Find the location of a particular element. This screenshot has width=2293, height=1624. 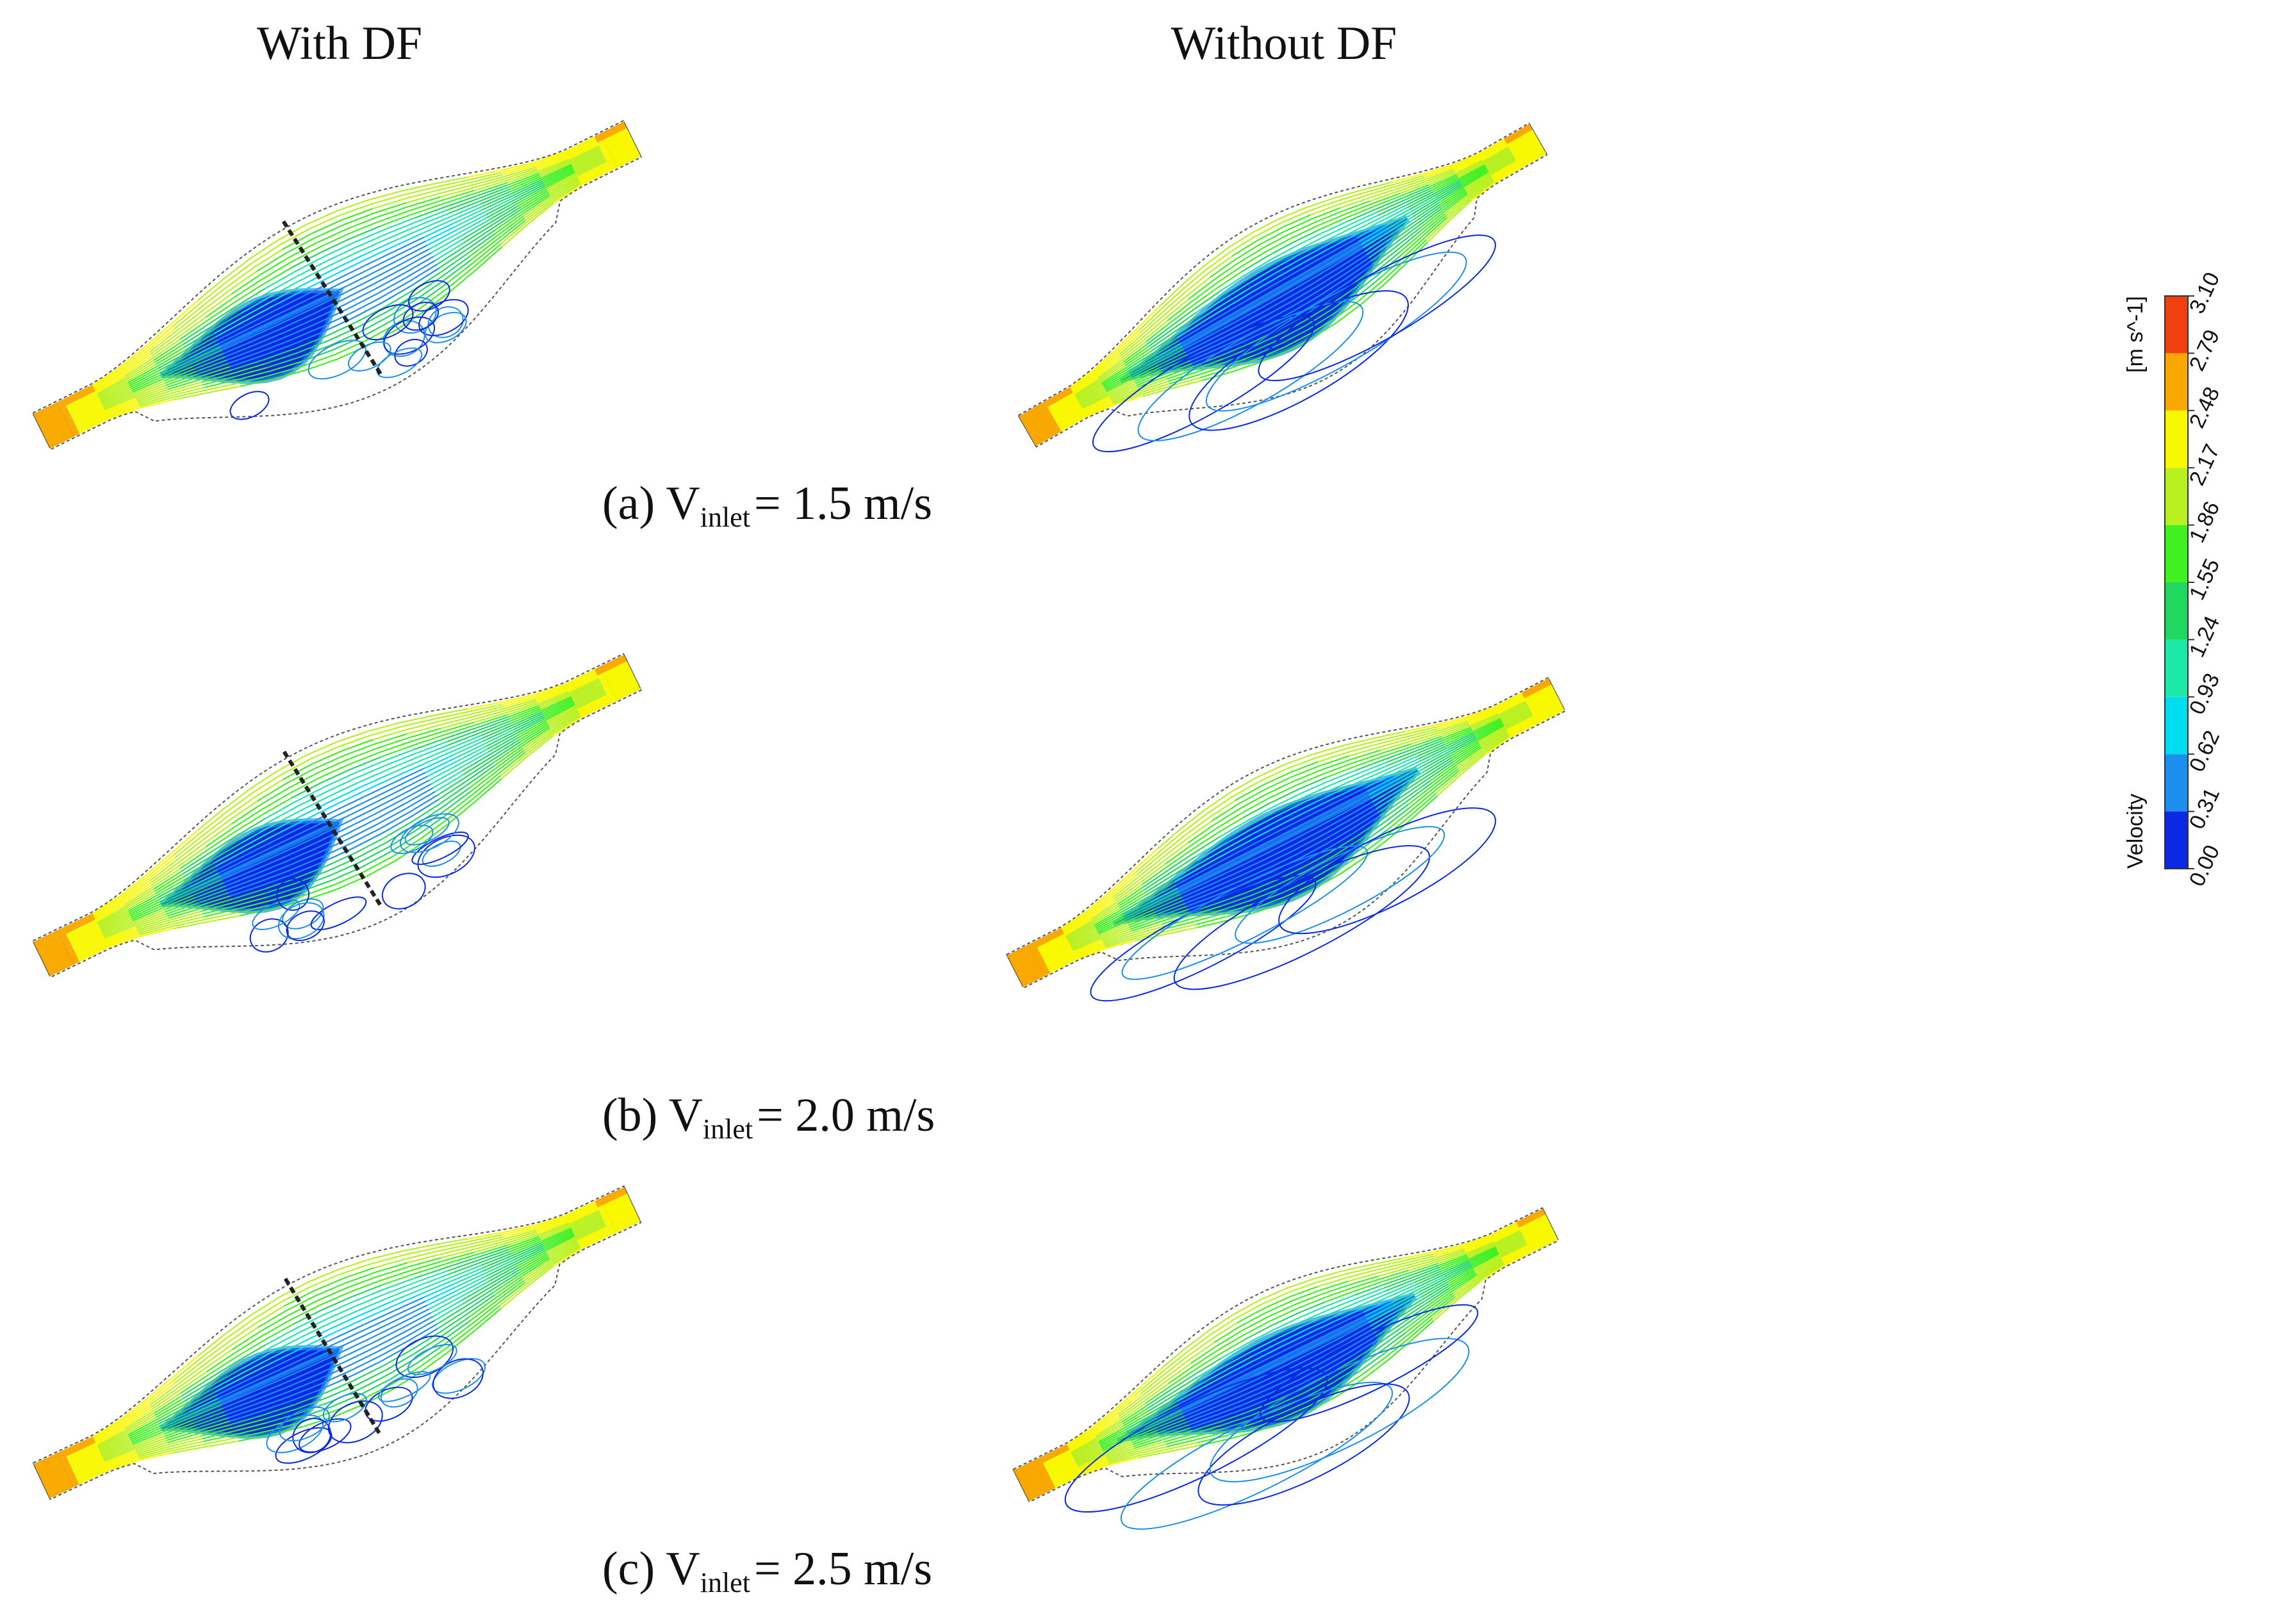

tick-label: 2.17 is located at coordinates (2204, 465).